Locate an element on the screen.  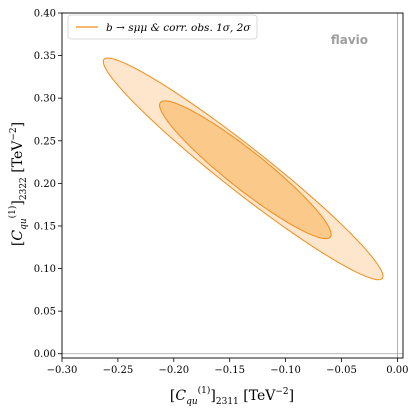
y-tick-label: 0.40 is located at coordinates (45, 14).